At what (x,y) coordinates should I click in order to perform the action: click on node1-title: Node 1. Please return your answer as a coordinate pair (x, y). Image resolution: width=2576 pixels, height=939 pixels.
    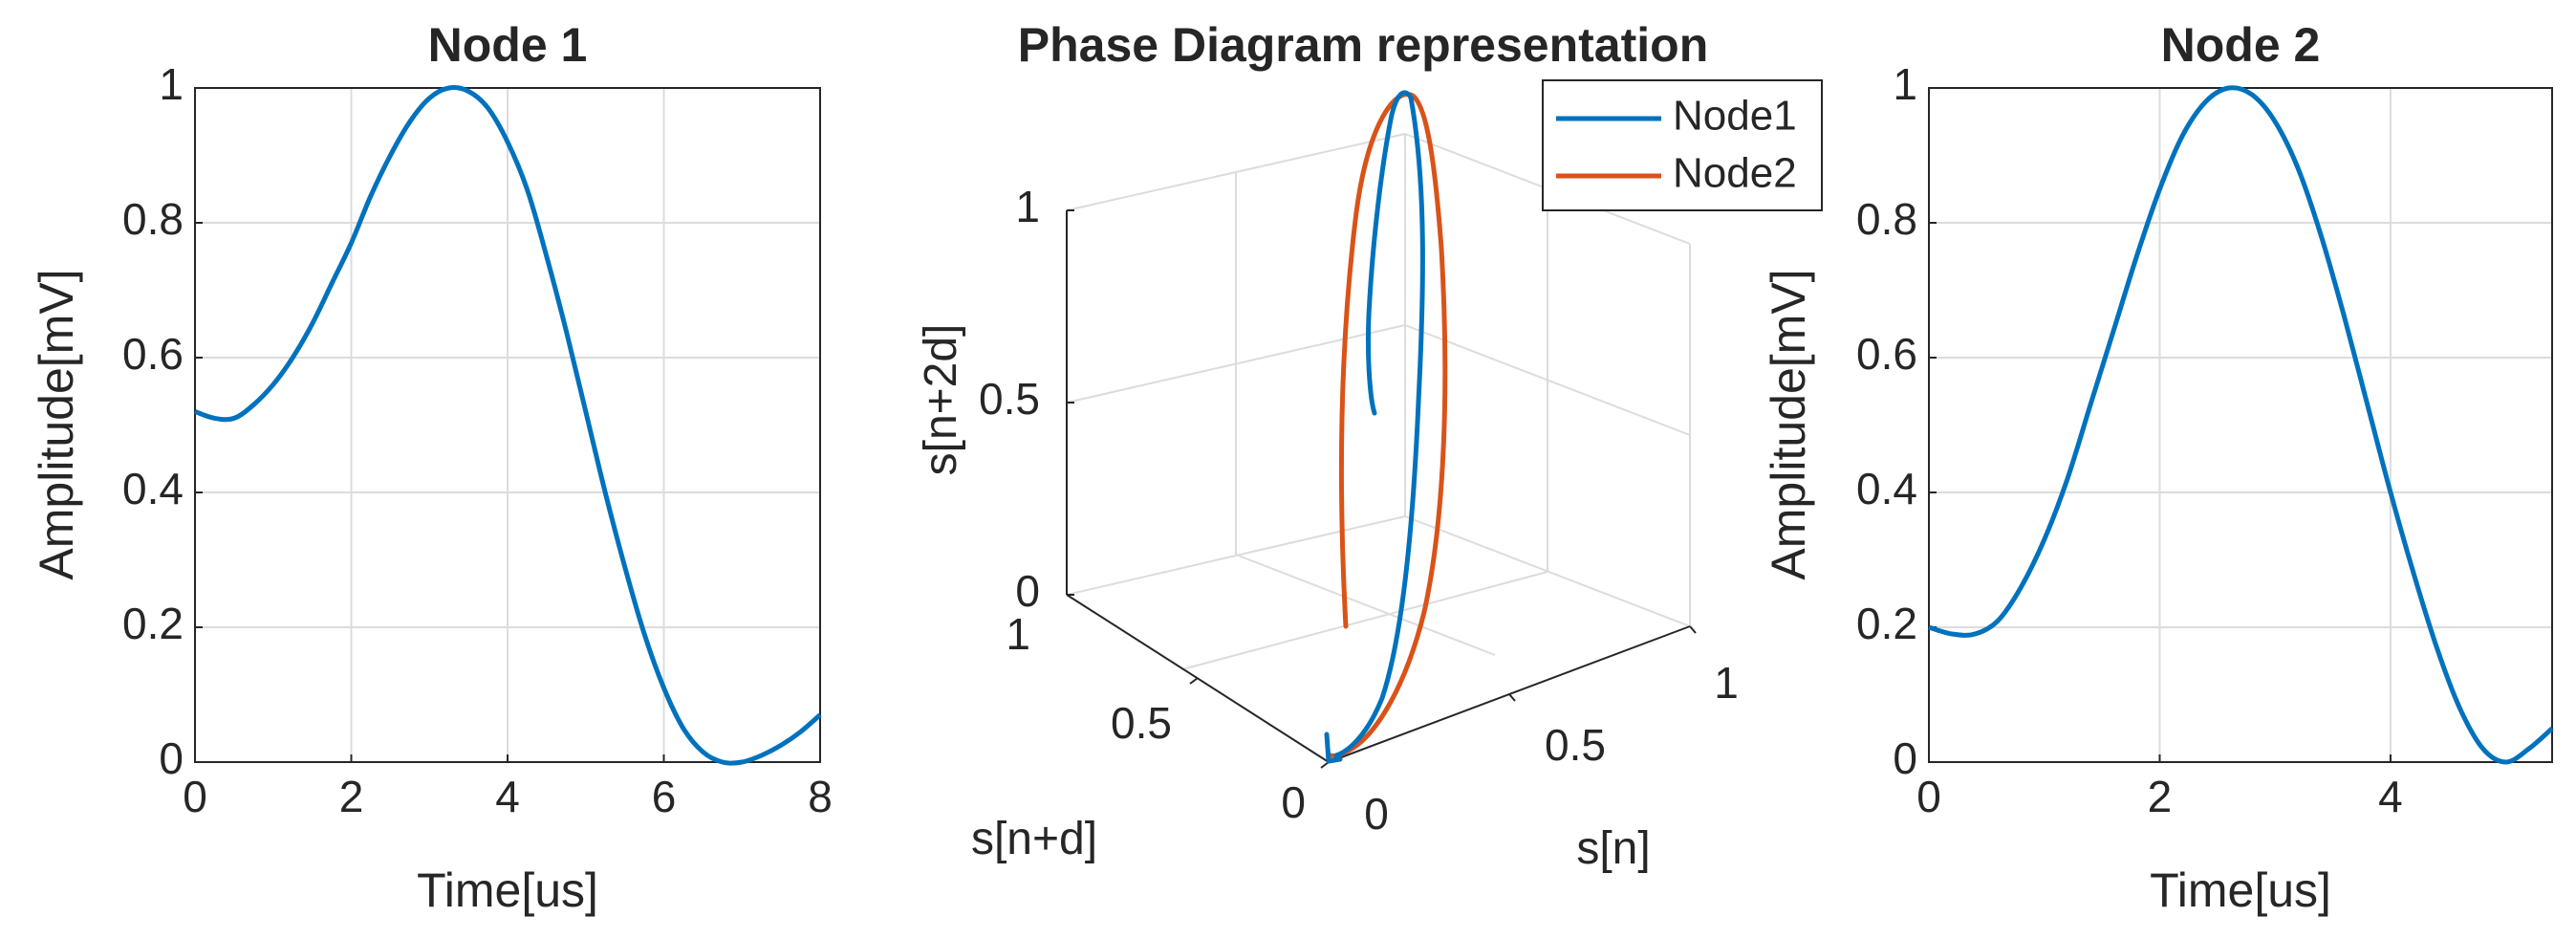
    Looking at the image, I should click on (508, 45).